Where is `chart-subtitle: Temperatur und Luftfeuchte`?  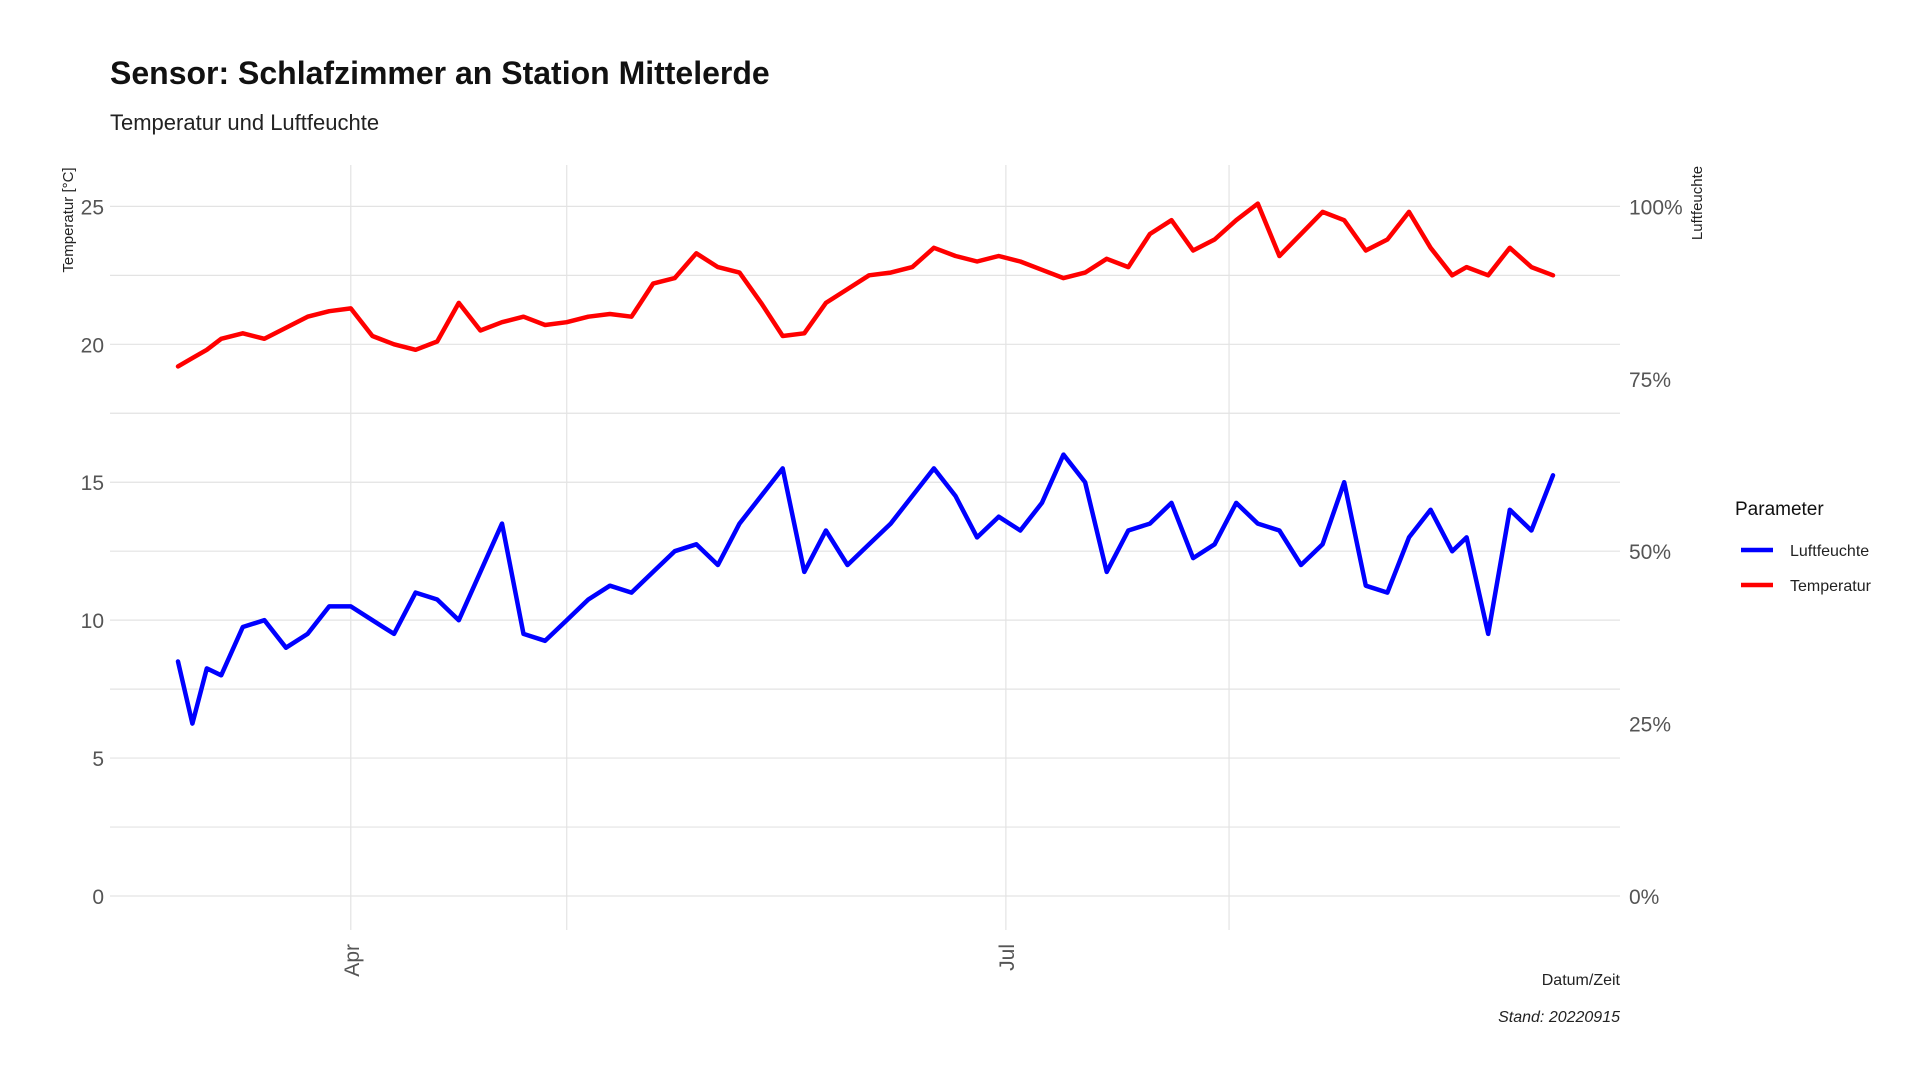
chart-subtitle: Temperatur und Luftfeuchte is located at coordinates (244, 122).